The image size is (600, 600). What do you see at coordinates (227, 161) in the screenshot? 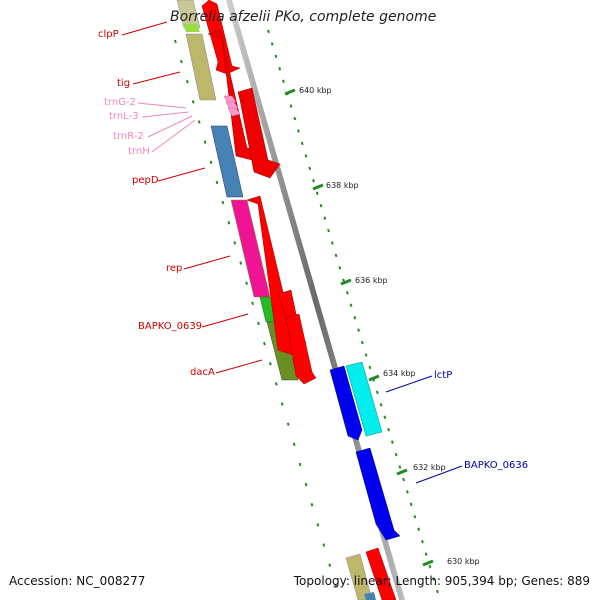
I see `gene-pepD-block` at bounding box center [227, 161].